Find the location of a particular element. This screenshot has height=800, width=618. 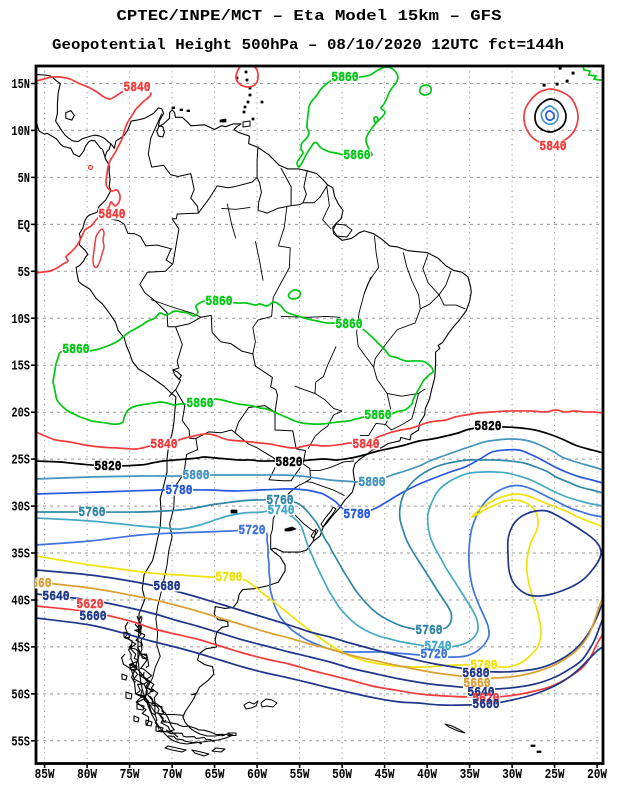

svg-text: 45S is located at coordinates (20, 648).